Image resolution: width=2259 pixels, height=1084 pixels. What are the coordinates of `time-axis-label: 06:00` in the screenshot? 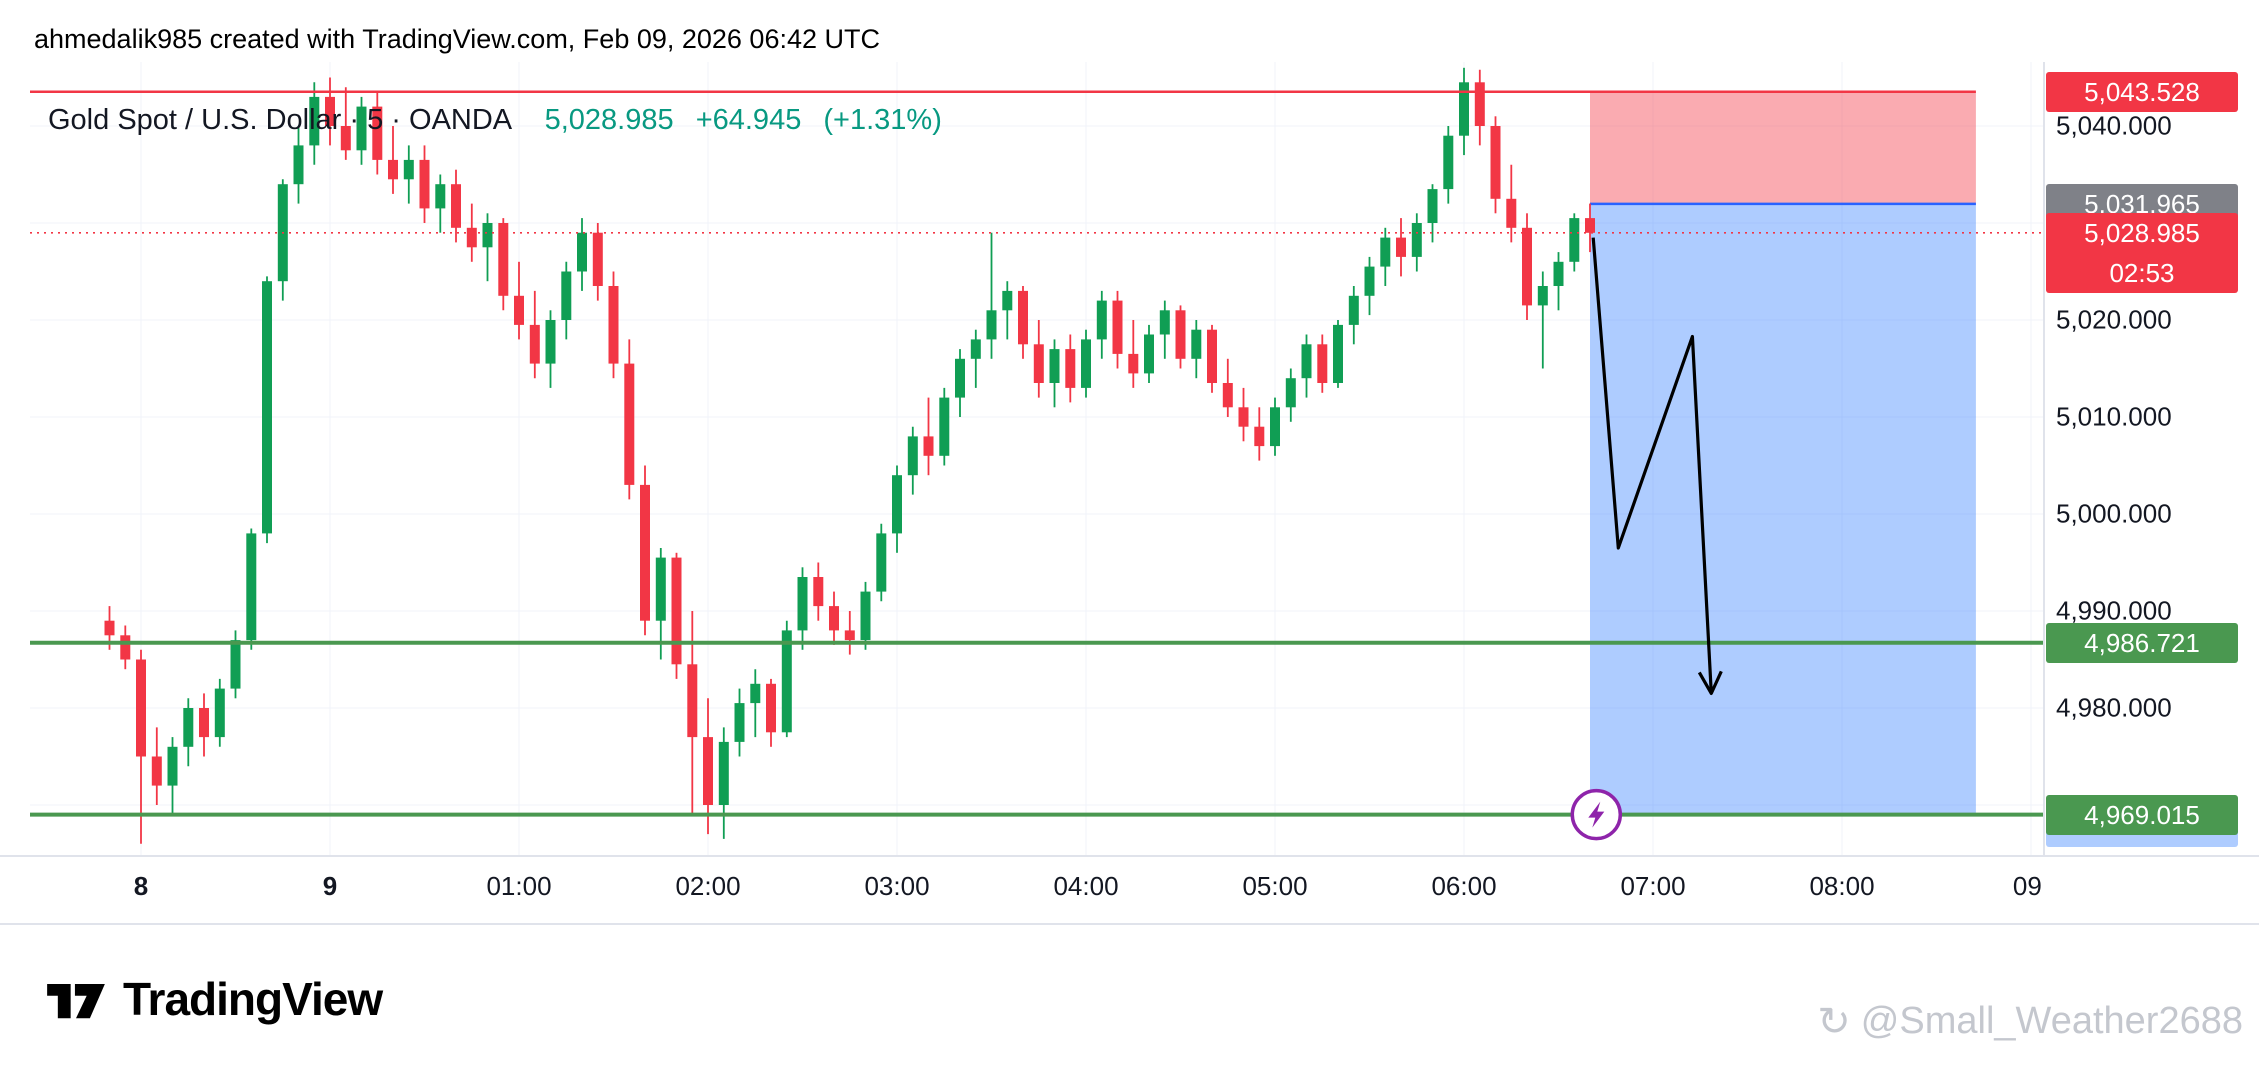 It's located at (1464, 886).